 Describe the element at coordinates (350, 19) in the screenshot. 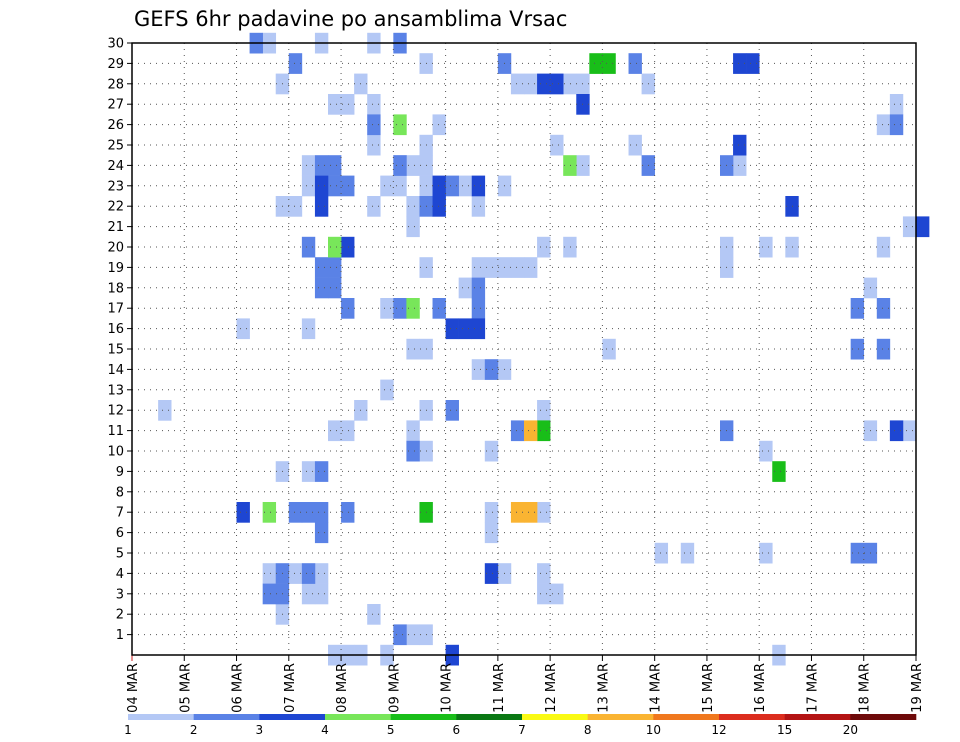

I see `chart-title: GEFS 6hr padavine po ansamblima Vrsac` at that location.